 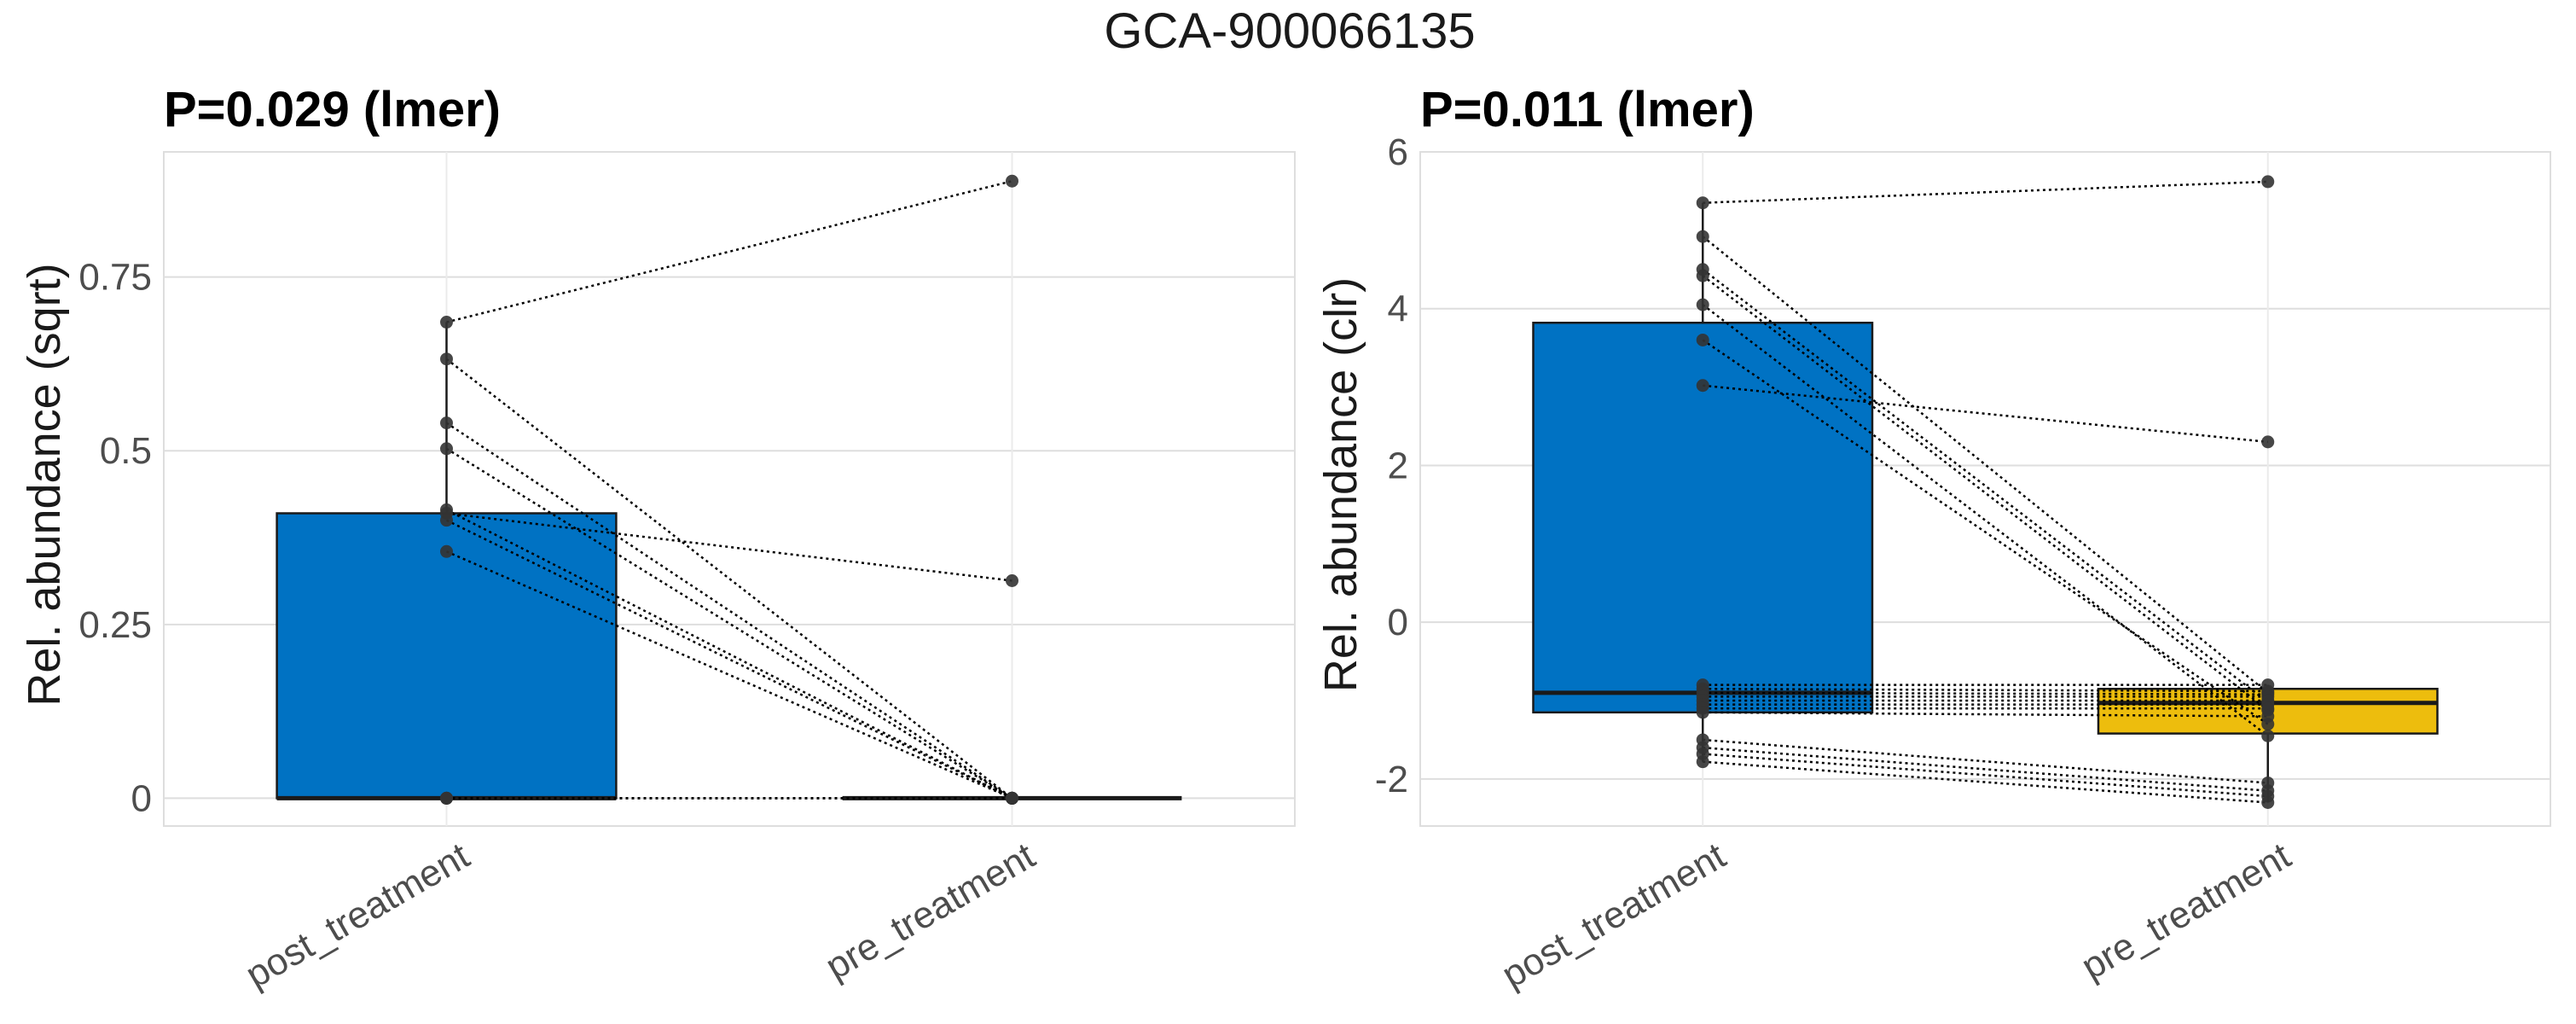 I want to click on y-tick-label: 0.75, so click(x=115, y=278).